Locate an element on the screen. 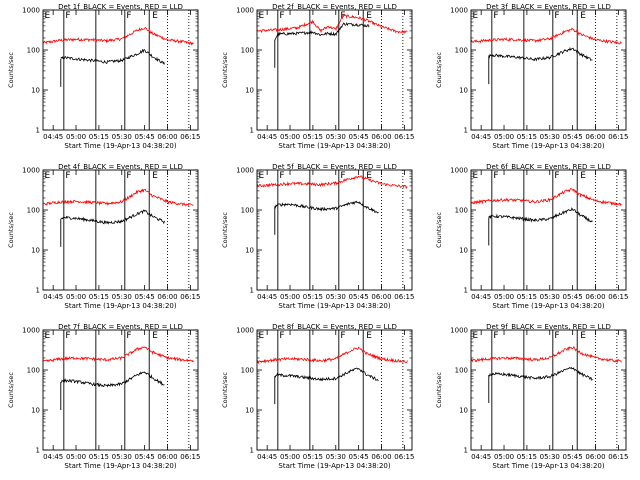 The height and width of the screenshot is (480, 640). panel-title: Det 8f_BLACK = Events, RED = LLD is located at coordinates (334, 327).